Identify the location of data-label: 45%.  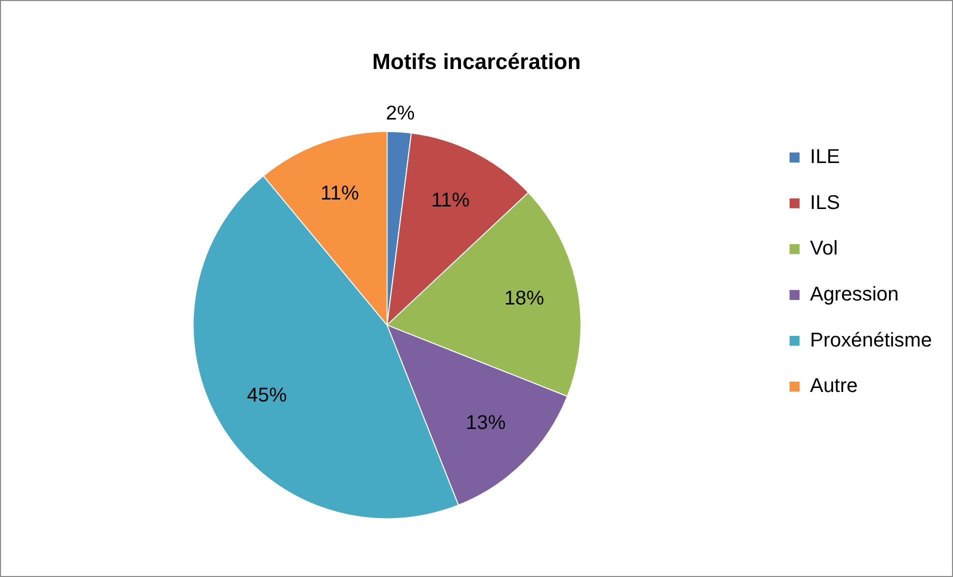
(267, 395).